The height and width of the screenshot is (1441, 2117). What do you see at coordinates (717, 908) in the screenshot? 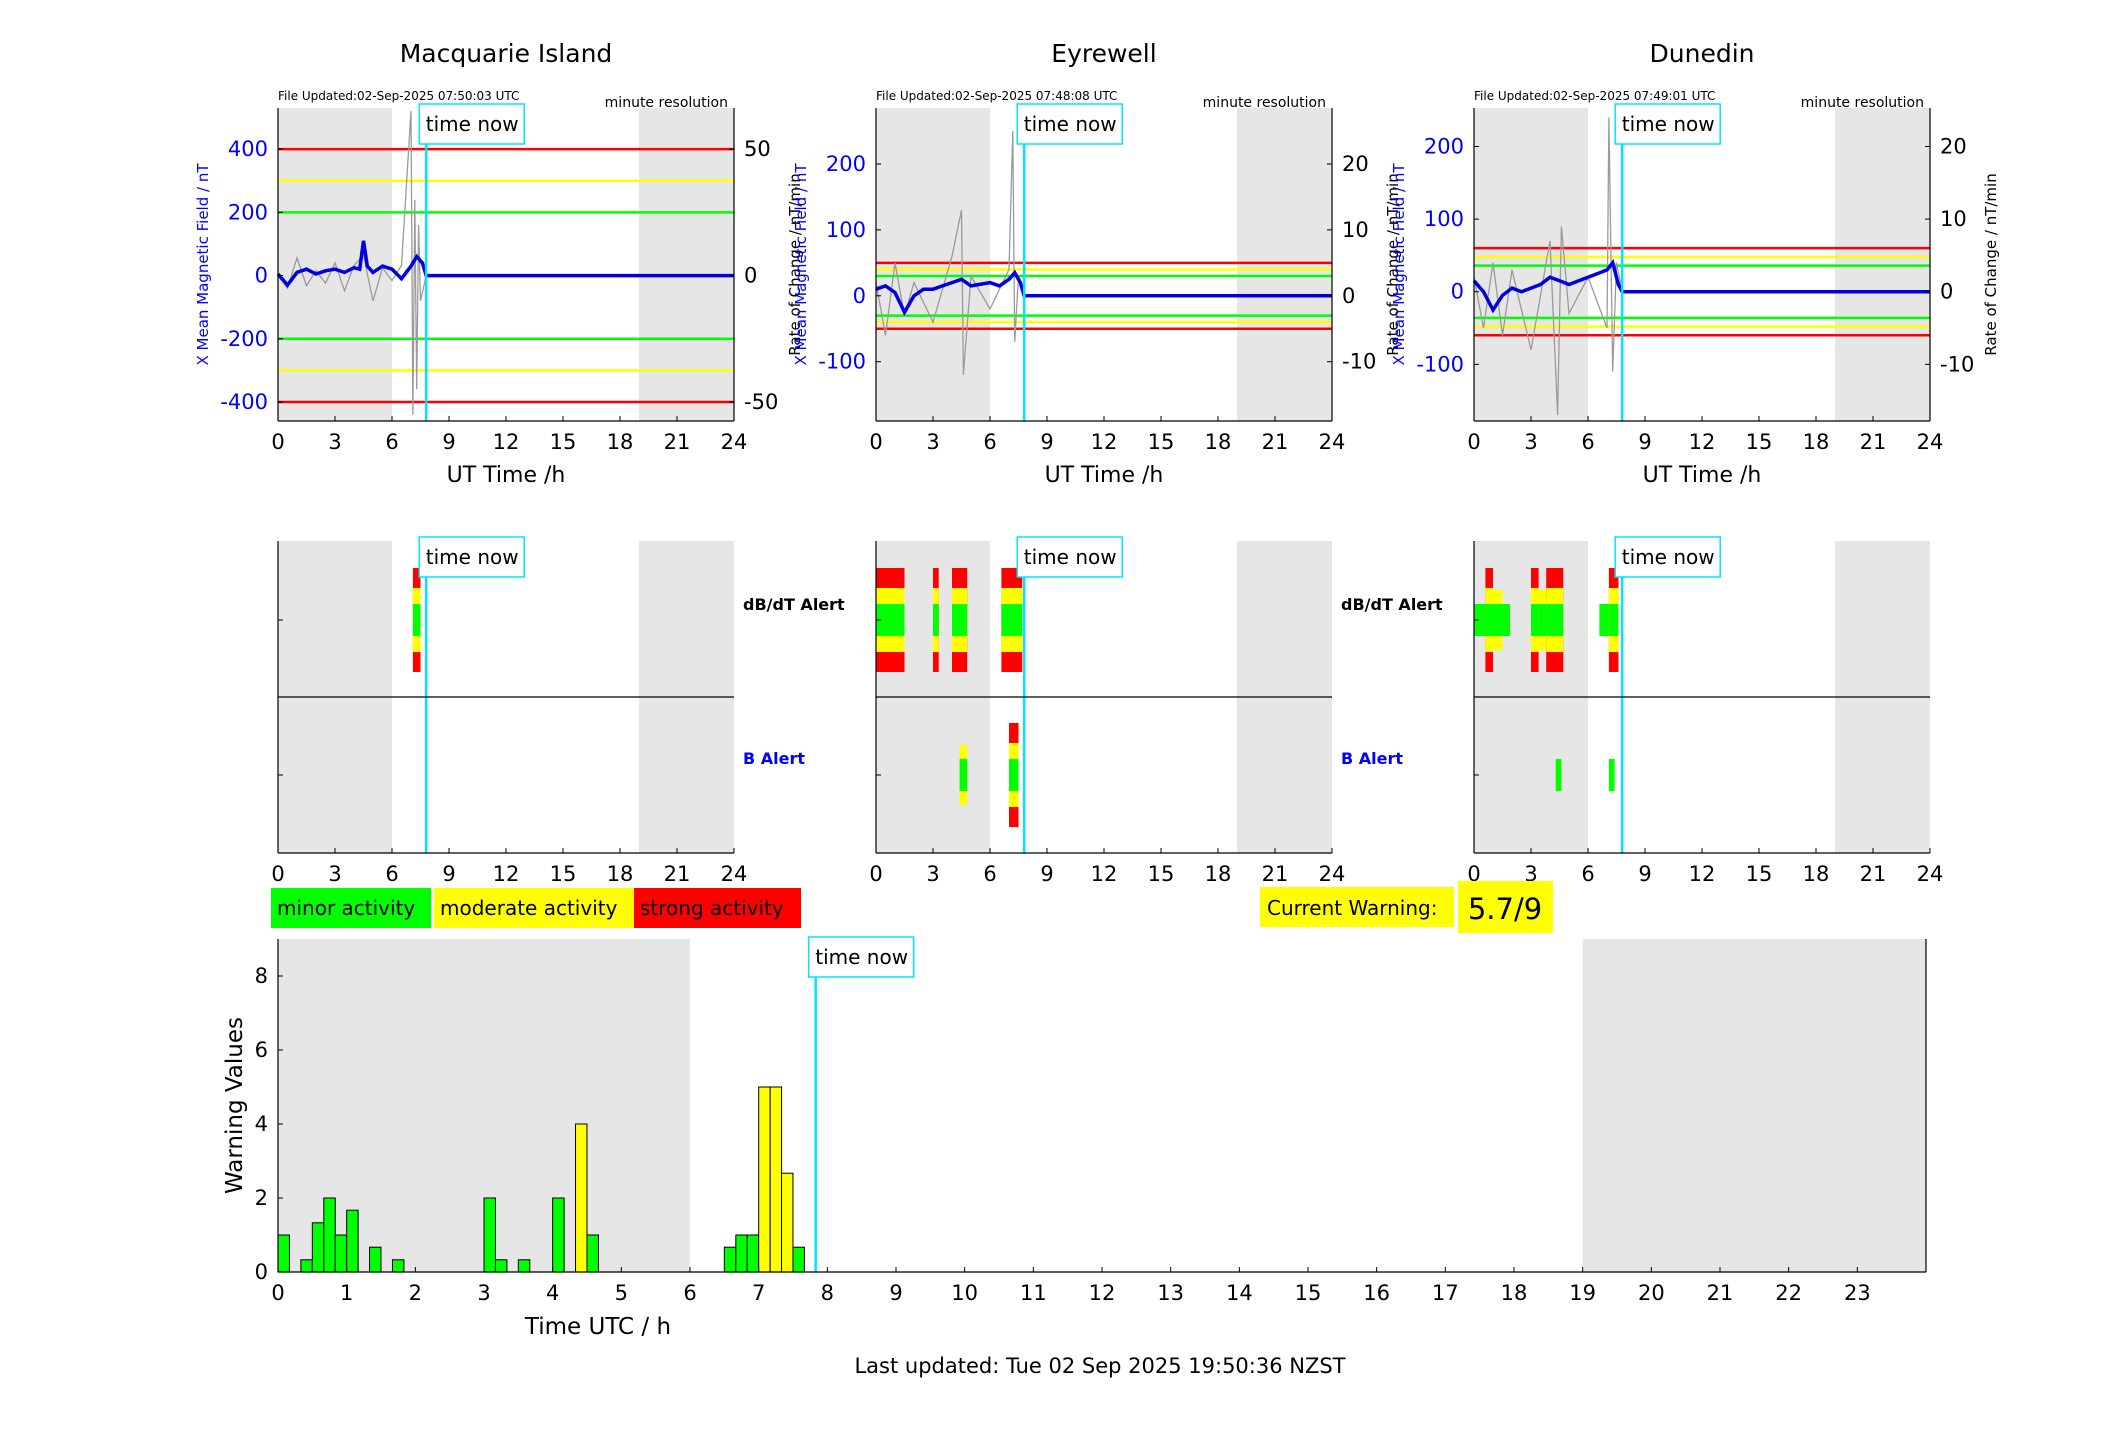
I see `legend-swatch-strong` at bounding box center [717, 908].